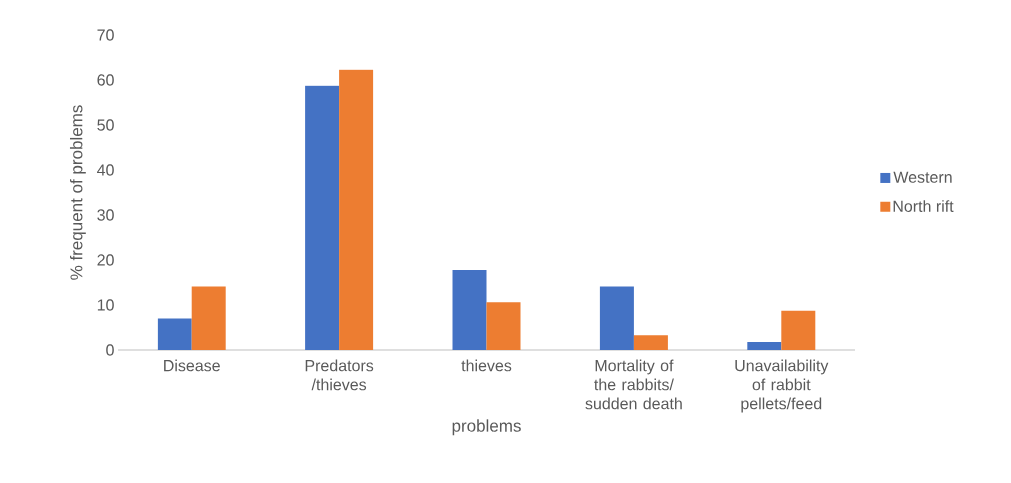 Image resolution: width=1011 pixels, height=483 pixels. Describe the element at coordinates (782, 386) in the screenshot. I see `x-tick-label: Unavailability of rabbit pellets/feed` at that location.